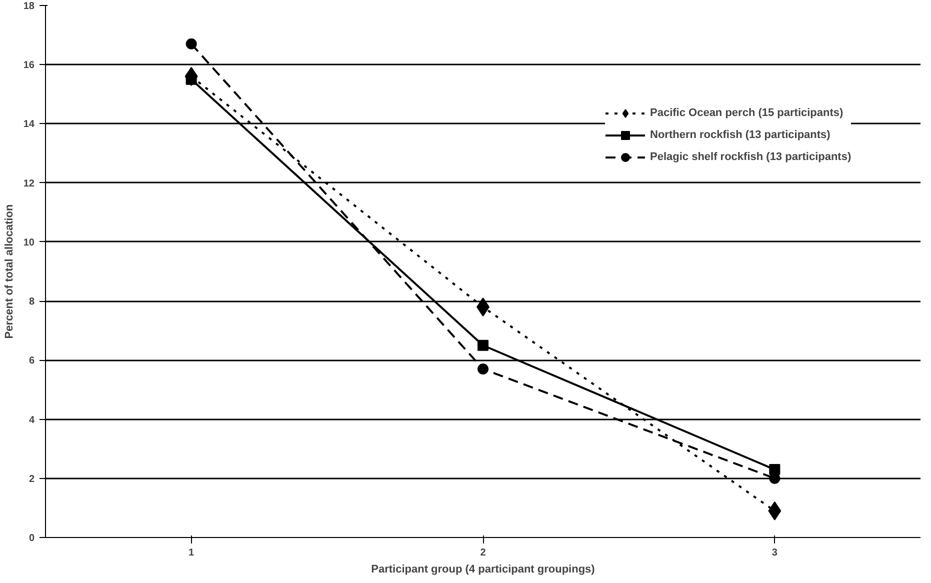  What do you see at coordinates (29, 184) in the screenshot?
I see `y-tick-label: 12` at bounding box center [29, 184].